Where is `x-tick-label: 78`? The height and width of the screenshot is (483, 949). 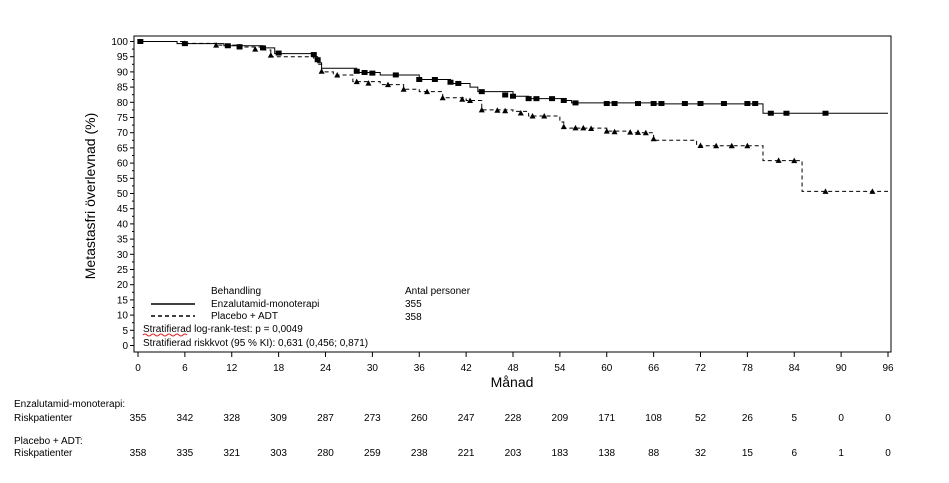 x-tick-label: 78 is located at coordinates (748, 368).